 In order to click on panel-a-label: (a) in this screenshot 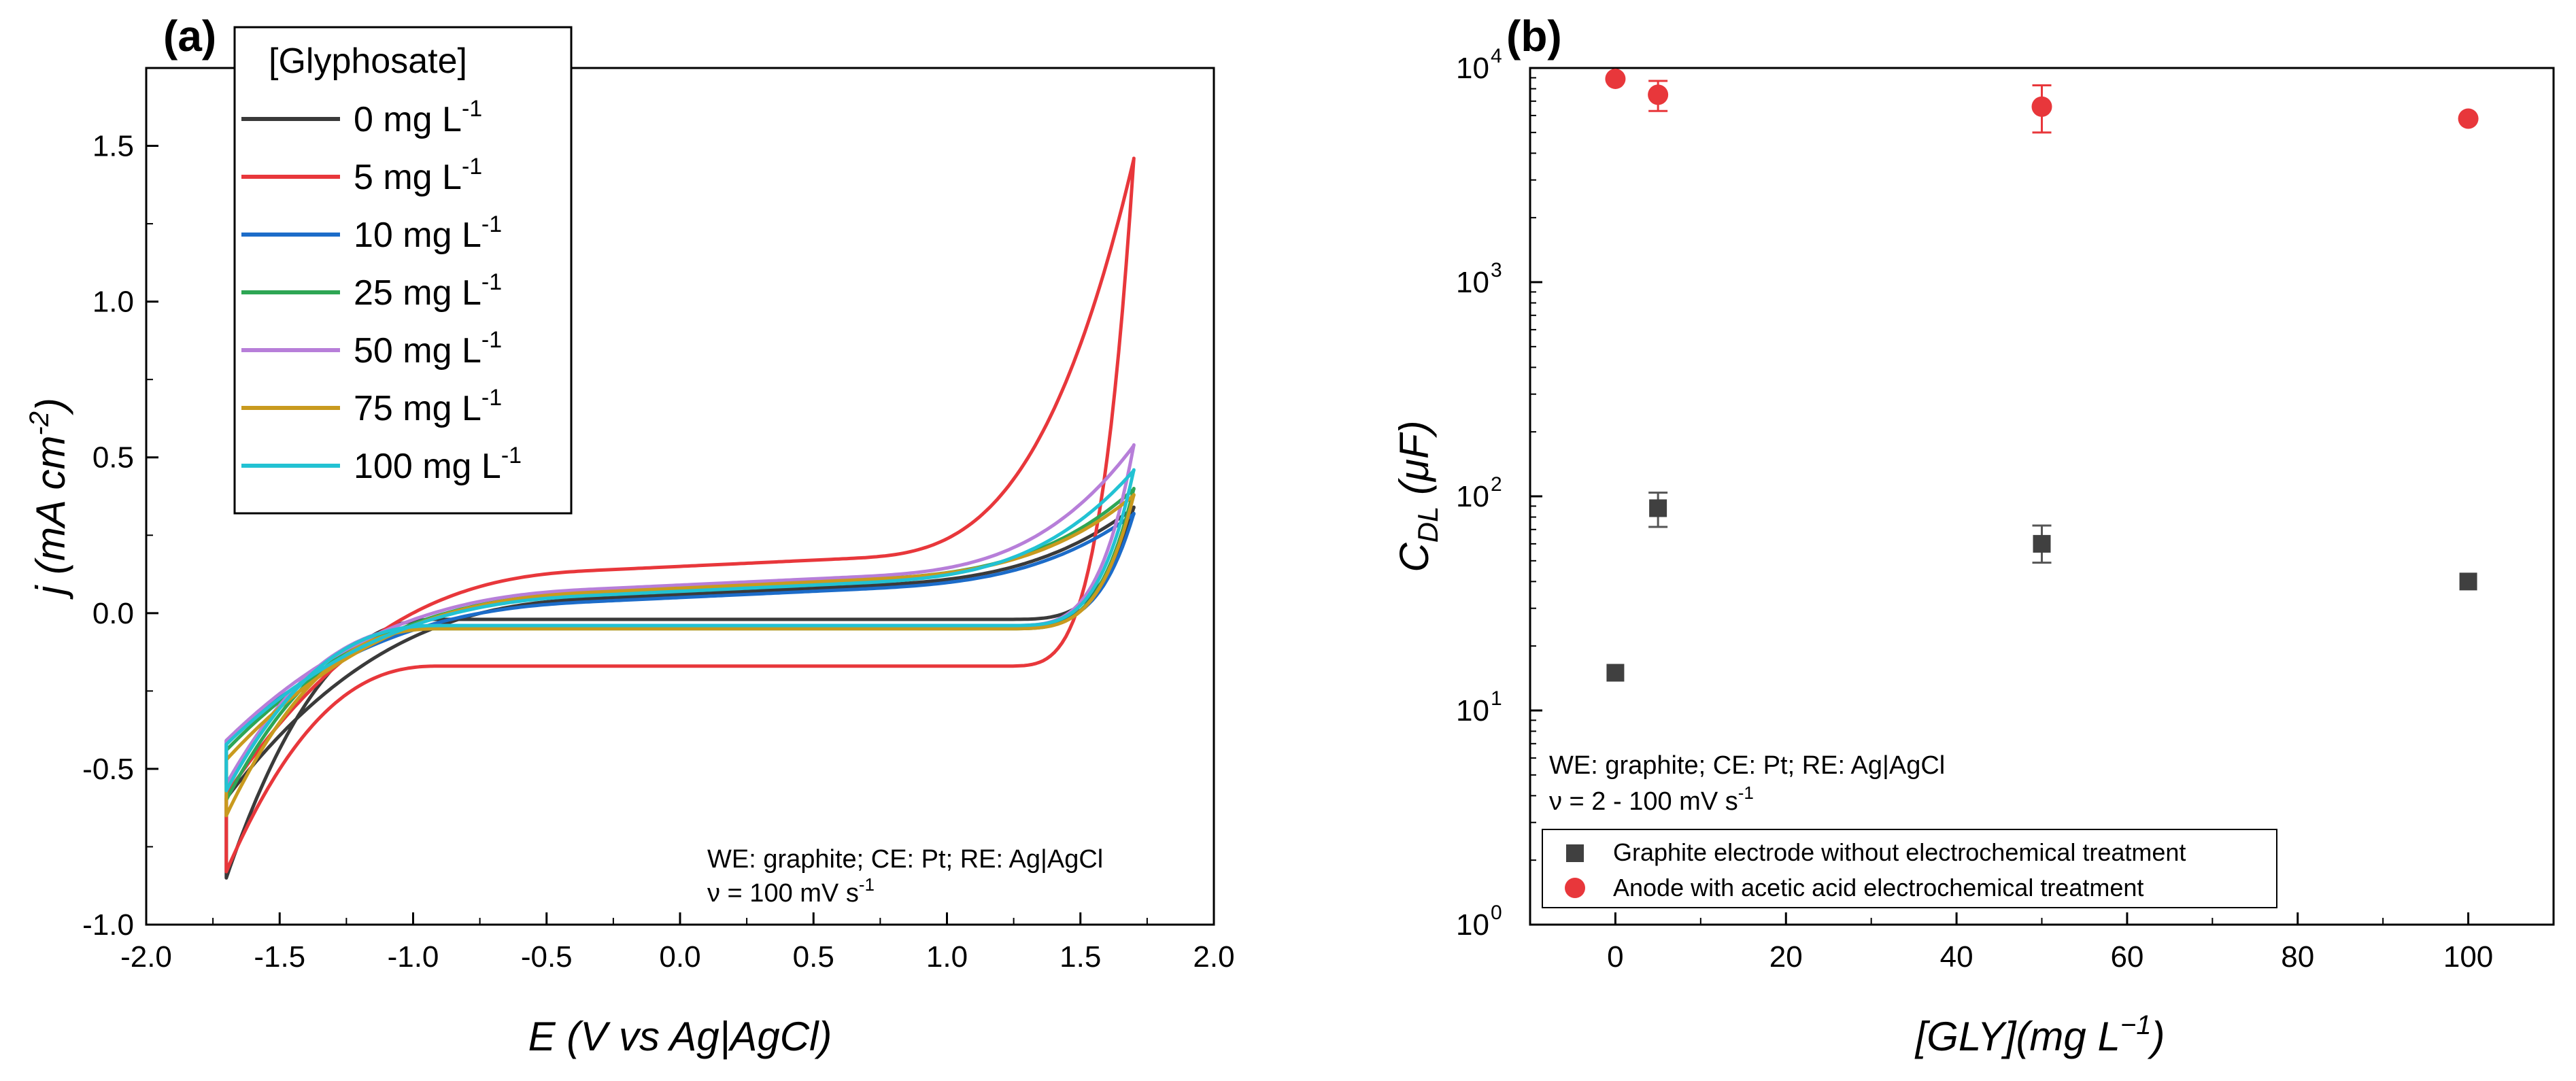, I will do `click(189, 36)`.